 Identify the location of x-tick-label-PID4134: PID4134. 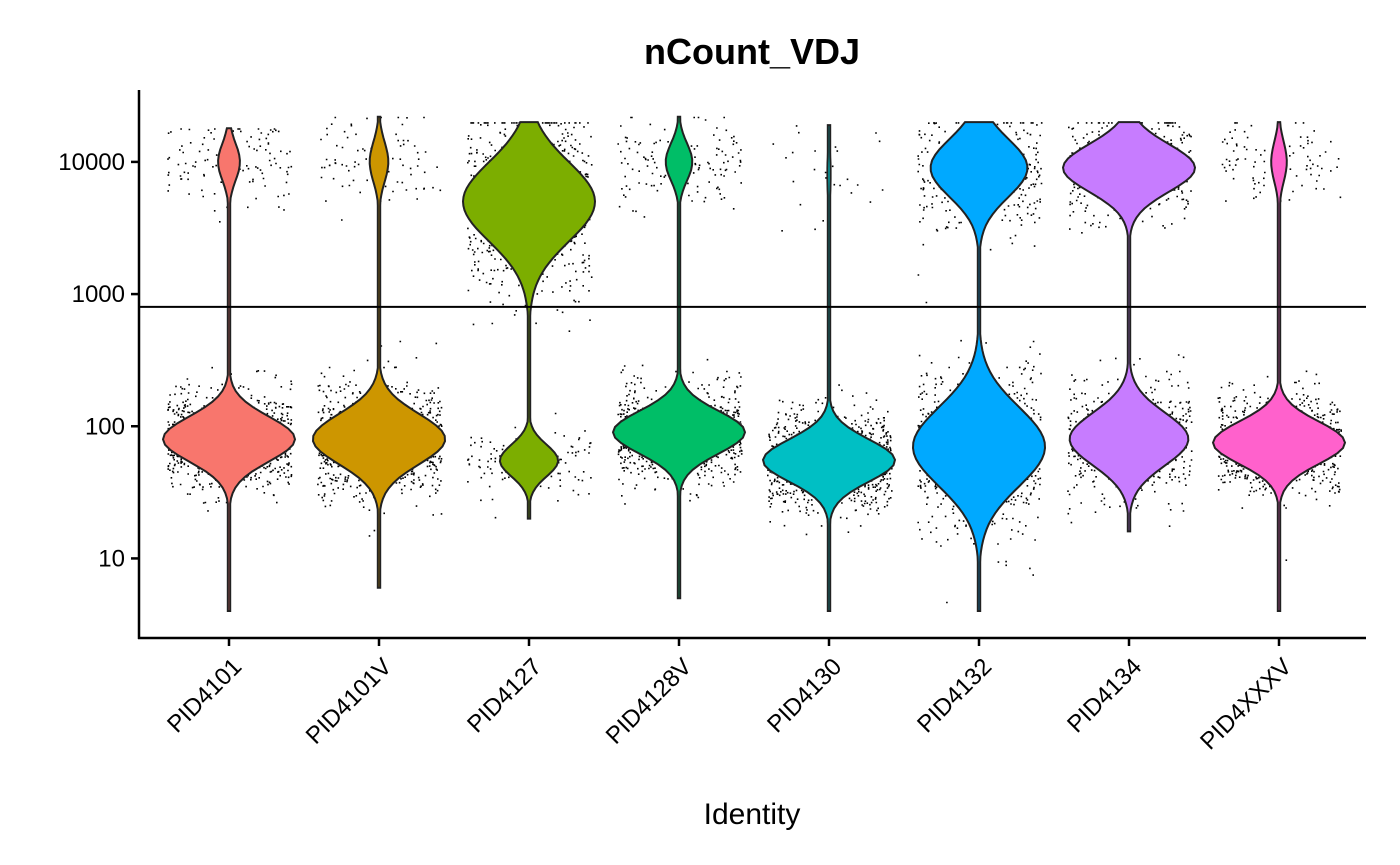
(1104, 695).